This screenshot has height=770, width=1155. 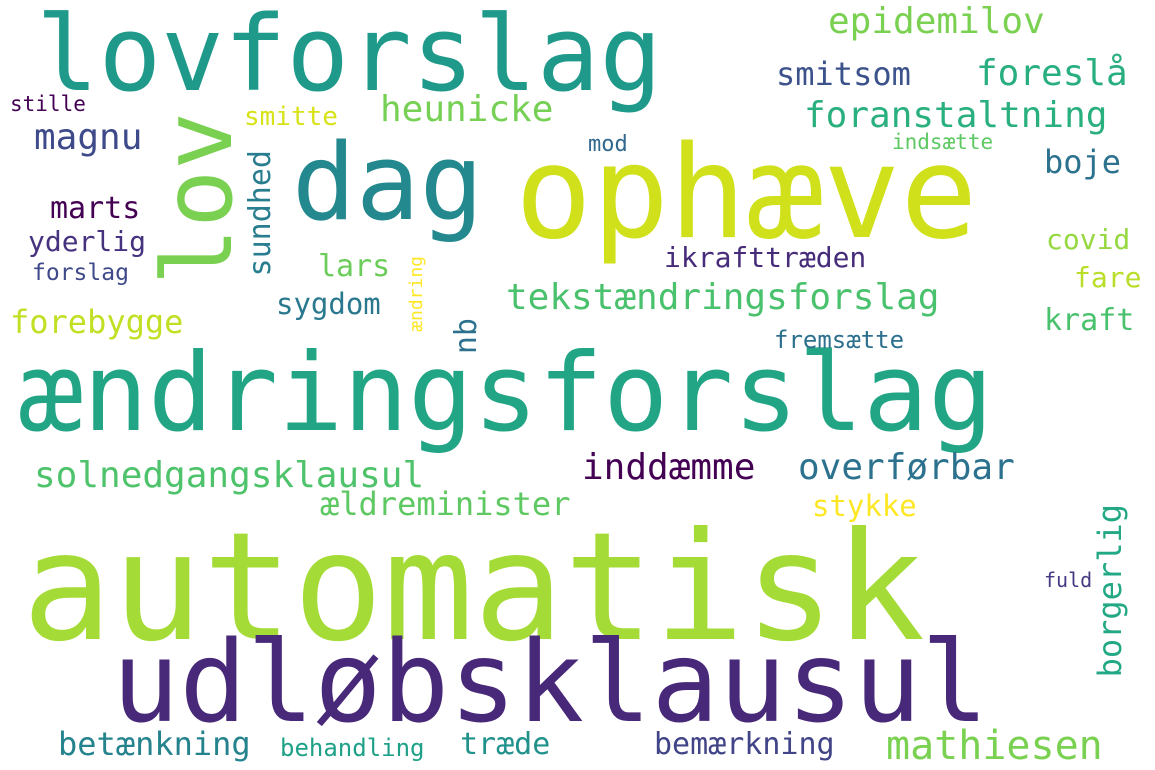 I want to click on word-nb: nb, so click(x=466, y=336).